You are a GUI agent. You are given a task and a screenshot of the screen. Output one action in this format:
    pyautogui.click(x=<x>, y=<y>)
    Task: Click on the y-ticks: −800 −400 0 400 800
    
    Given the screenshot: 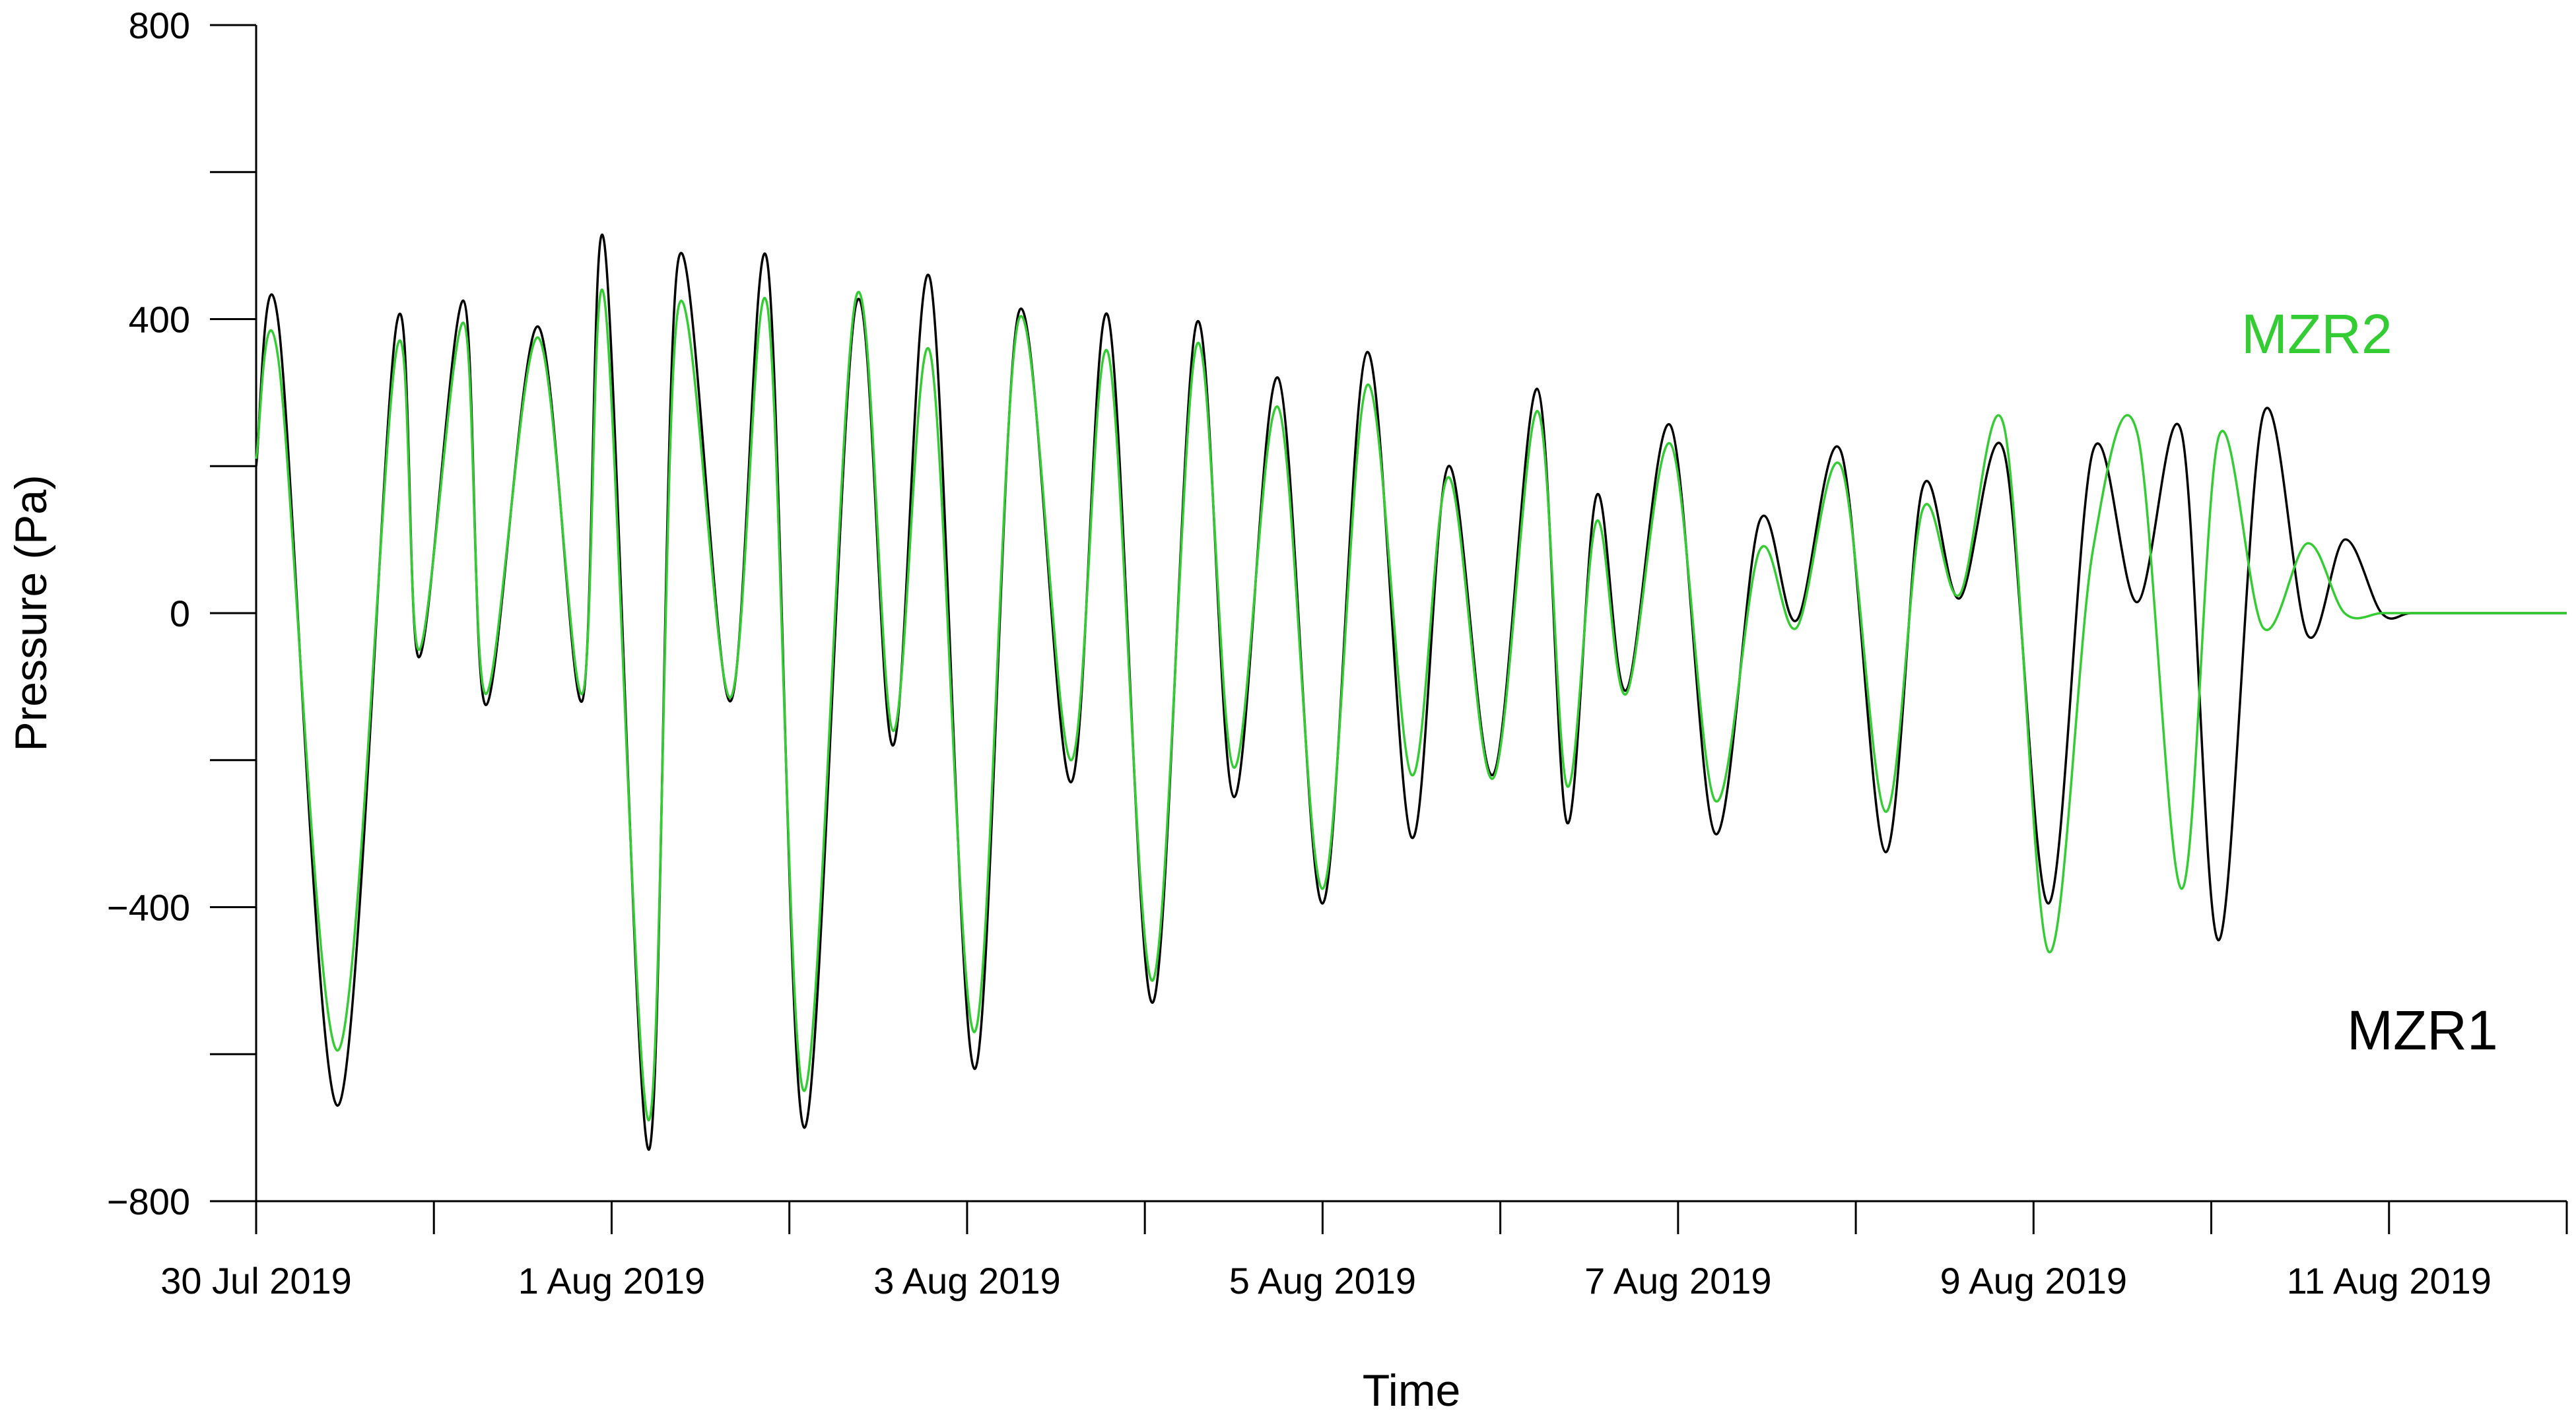 What is the action you would take?
    pyautogui.click(x=181, y=613)
    